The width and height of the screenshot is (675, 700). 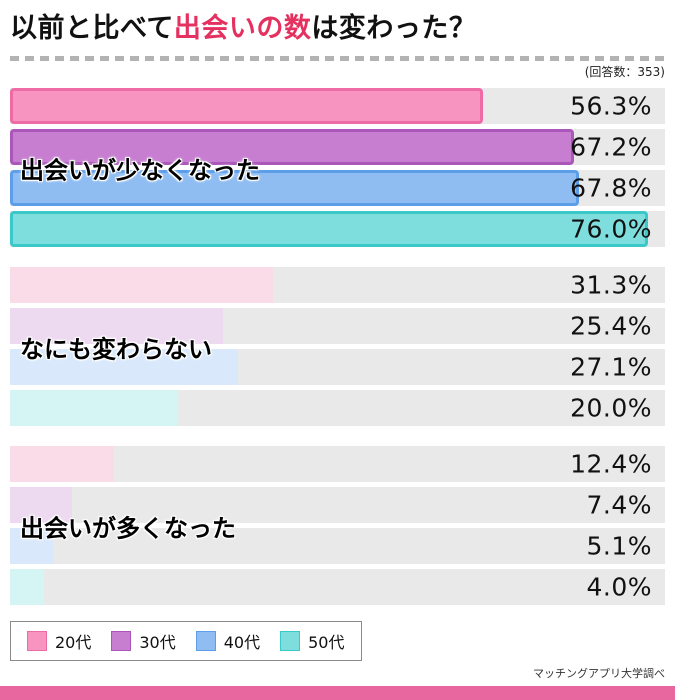 What do you see at coordinates (337, 326) in the screenshot?
I see `bar-track: 25.4%` at bounding box center [337, 326].